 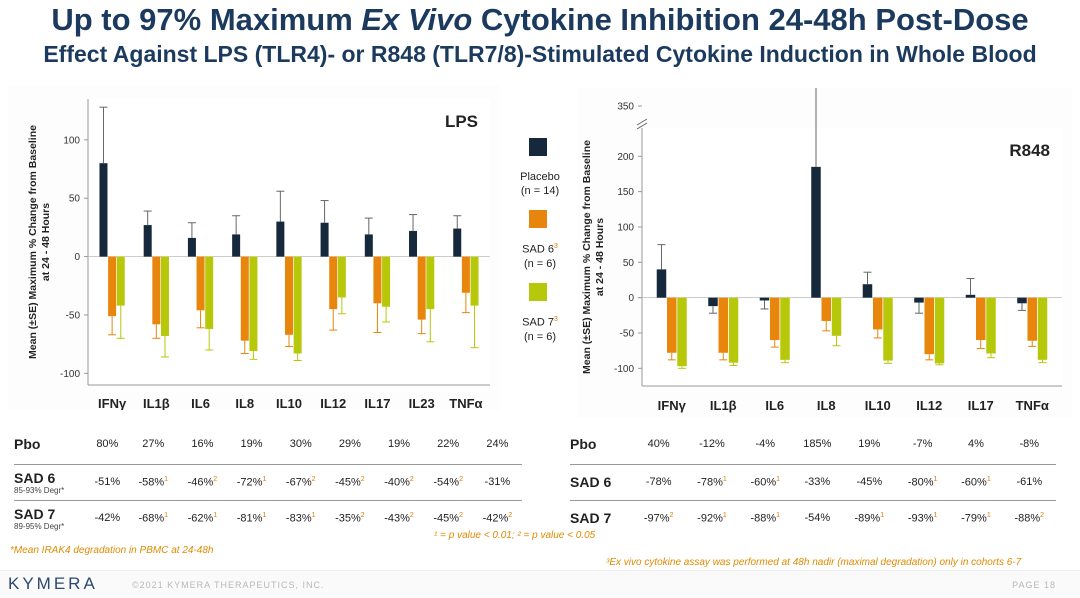 What do you see at coordinates (39, 482) in the screenshot?
I see `row-label: SAD 6 85-93% Degr*` at bounding box center [39, 482].